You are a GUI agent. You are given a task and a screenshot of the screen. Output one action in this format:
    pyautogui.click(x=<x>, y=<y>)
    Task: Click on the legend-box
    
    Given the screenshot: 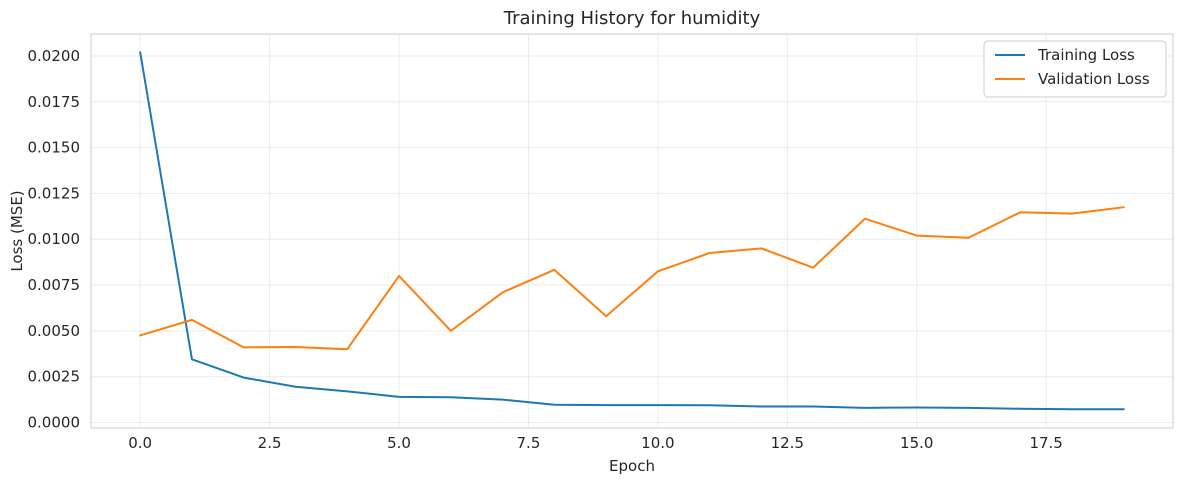 What is the action you would take?
    pyautogui.click(x=1075, y=69)
    